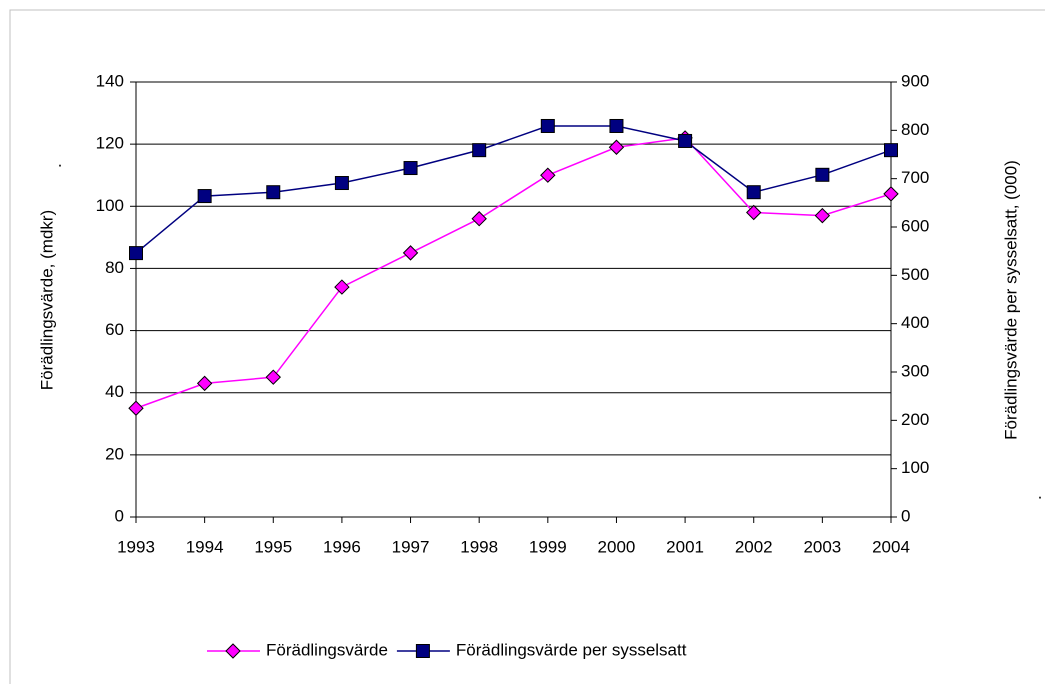 The image size is (1045, 684). What do you see at coordinates (411, 546) in the screenshot?
I see `x-tick-label: 1997` at bounding box center [411, 546].